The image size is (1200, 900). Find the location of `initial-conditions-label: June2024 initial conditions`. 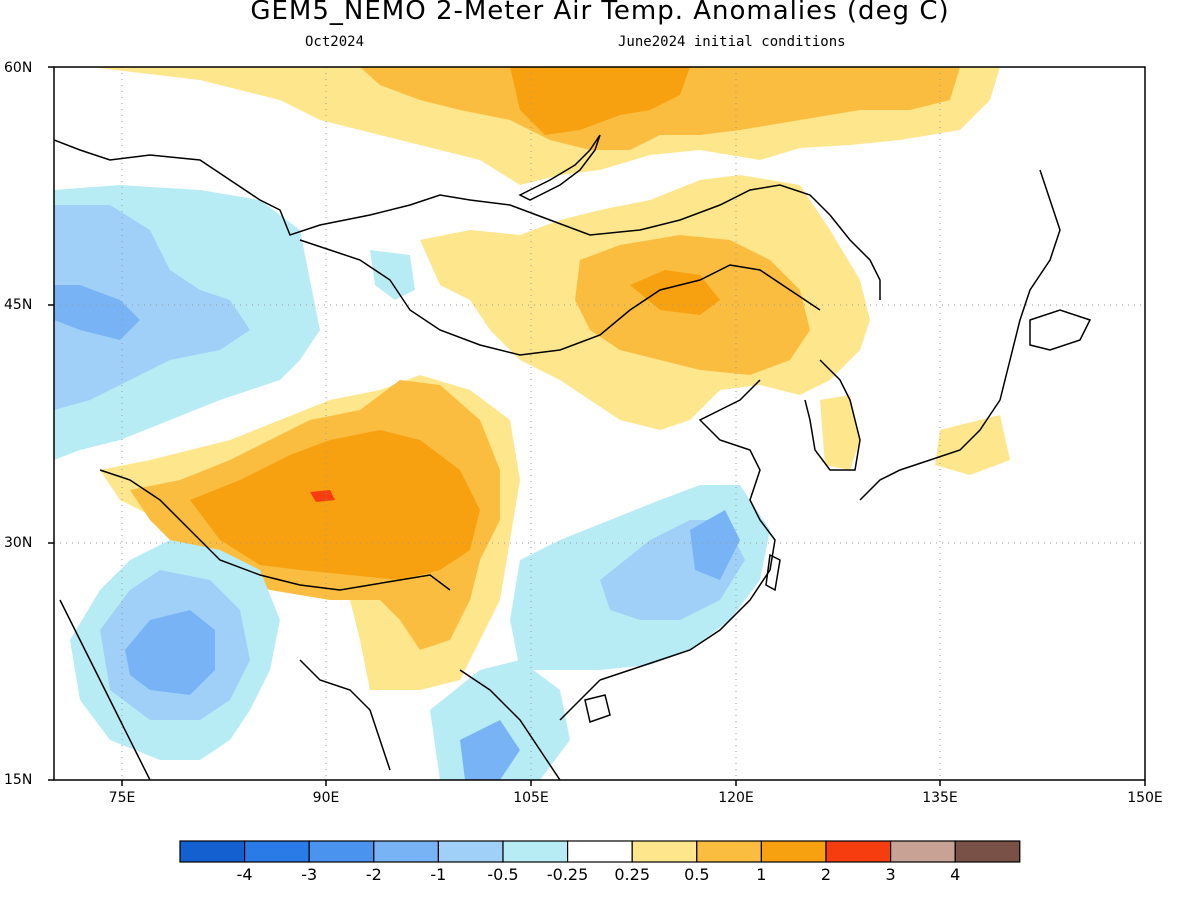

initial-conditions-label: June2024 initial conditions is located at coordinates (732, 42).